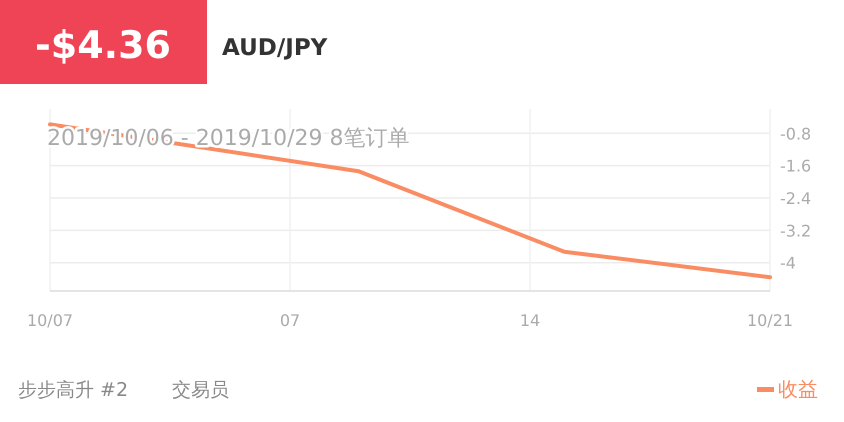 The image size is (844, 422). I want to click on y-tick-label: -2.4, so click(796, 198).